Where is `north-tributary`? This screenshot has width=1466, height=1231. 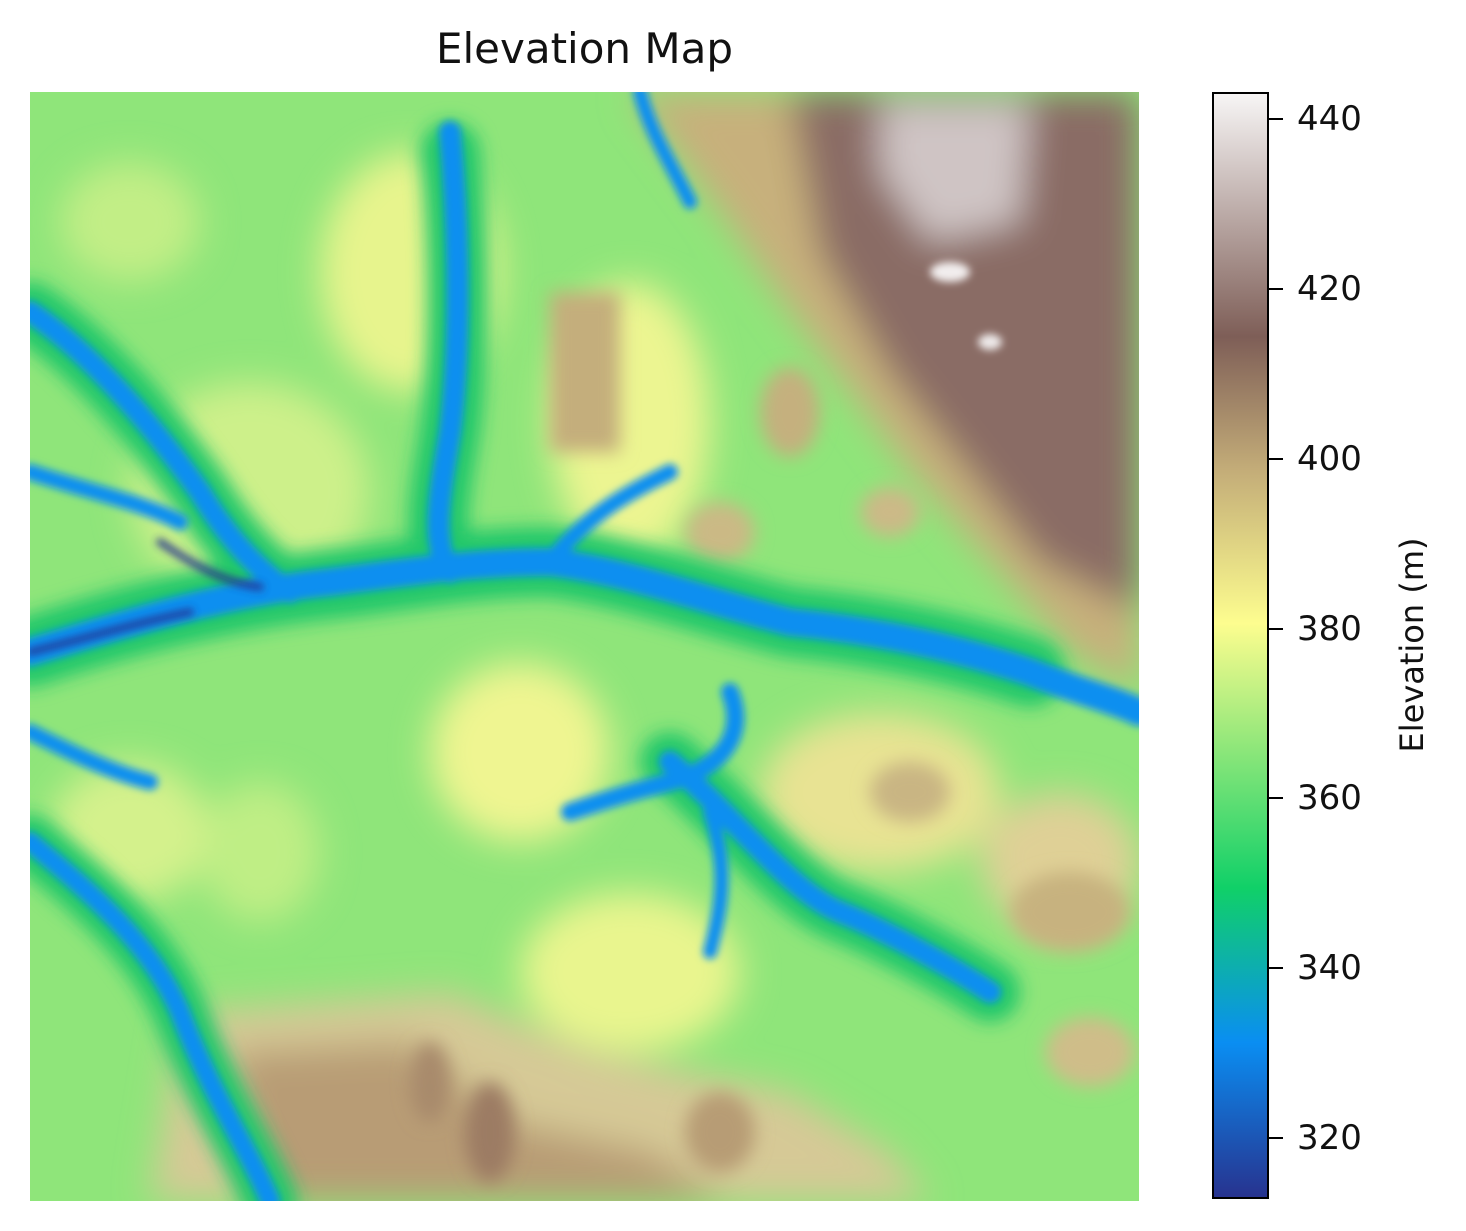
north-tributary is located at coordinates (665, 150).